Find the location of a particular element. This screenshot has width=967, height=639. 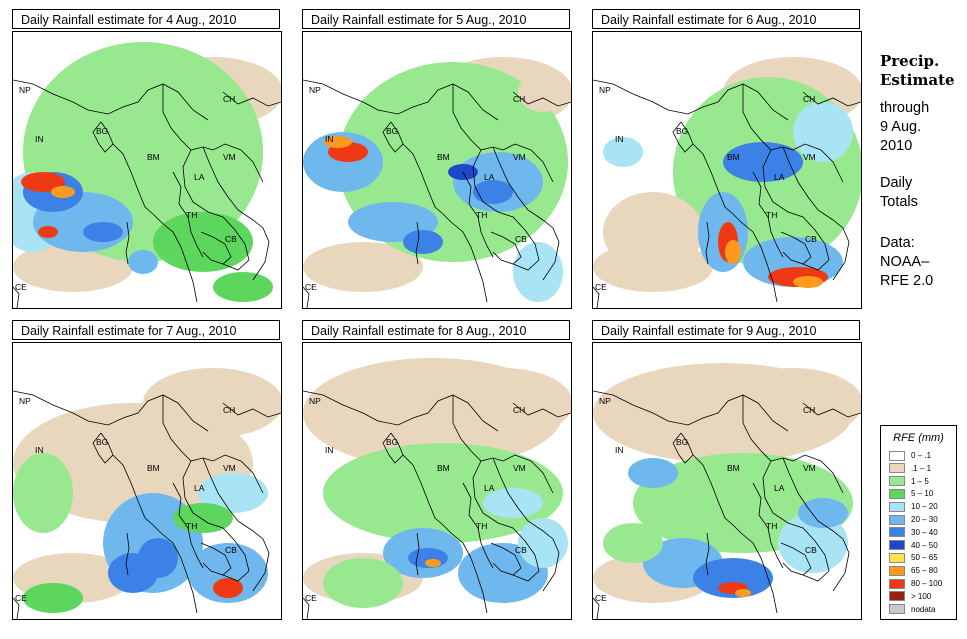

through-line: through is located at coordinates (905, 108).